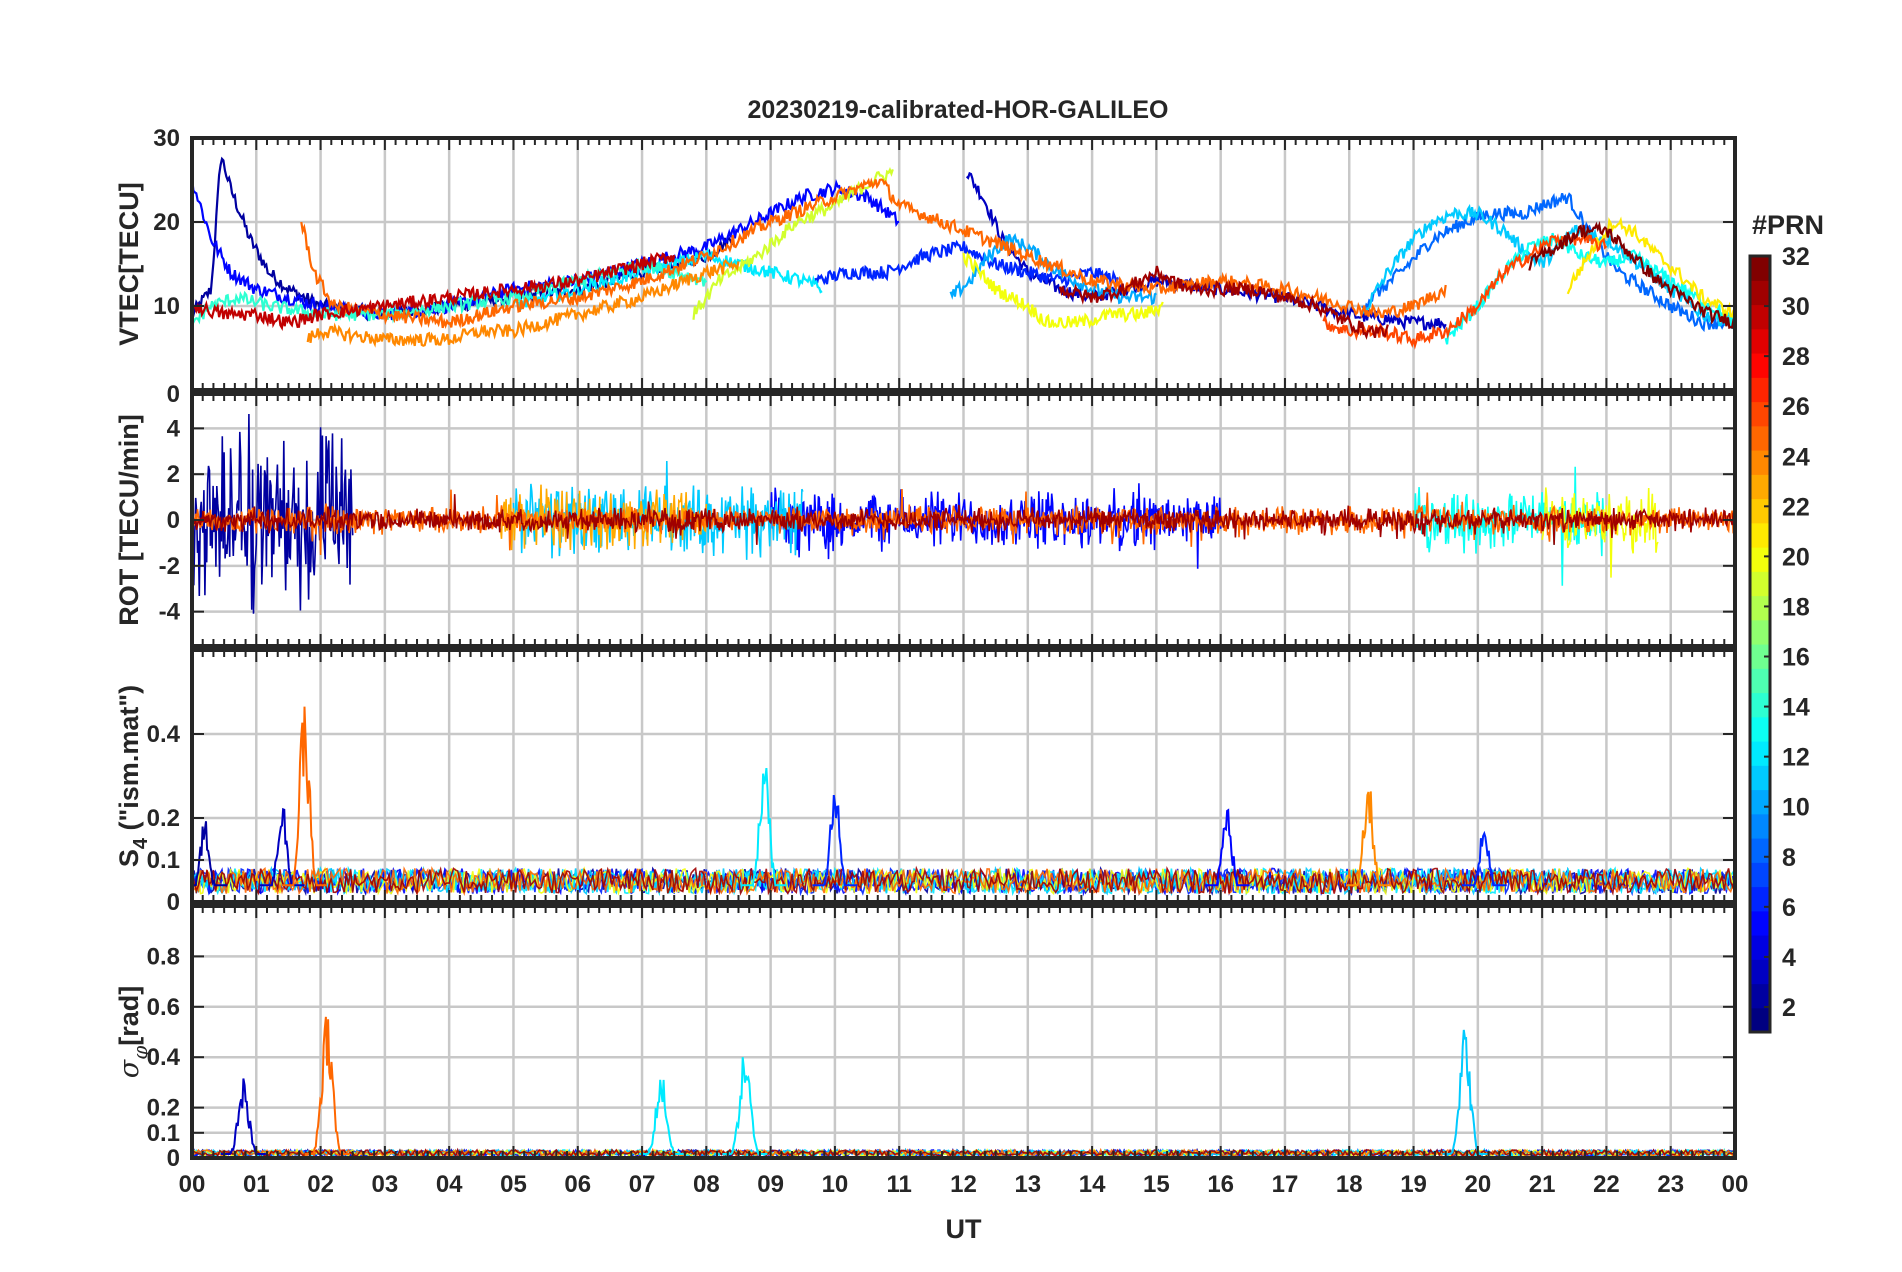 This screenshot has height=1272, width=1902. I want to click on x-tick-label: 22, so click(1606, 1184).